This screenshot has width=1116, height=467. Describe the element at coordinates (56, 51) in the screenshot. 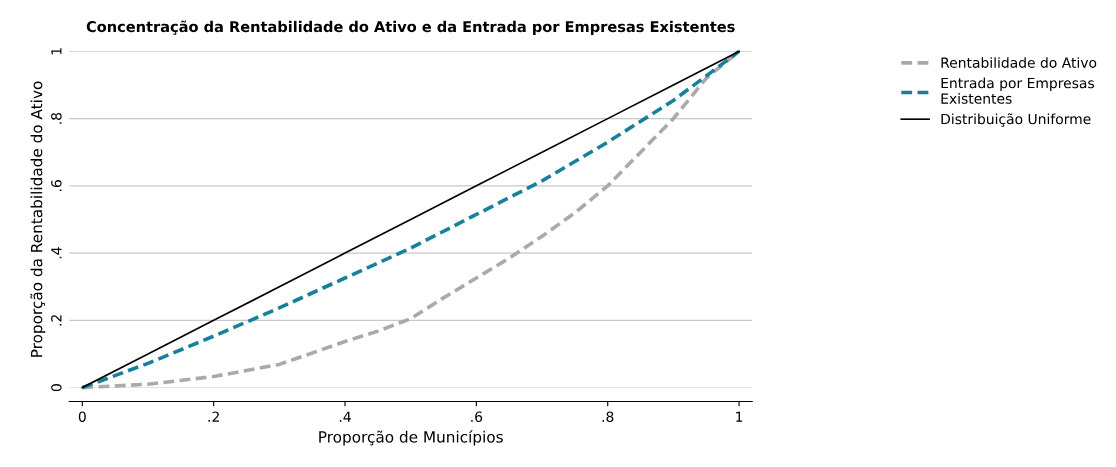

I see `y-tick-label: 1` at that location.